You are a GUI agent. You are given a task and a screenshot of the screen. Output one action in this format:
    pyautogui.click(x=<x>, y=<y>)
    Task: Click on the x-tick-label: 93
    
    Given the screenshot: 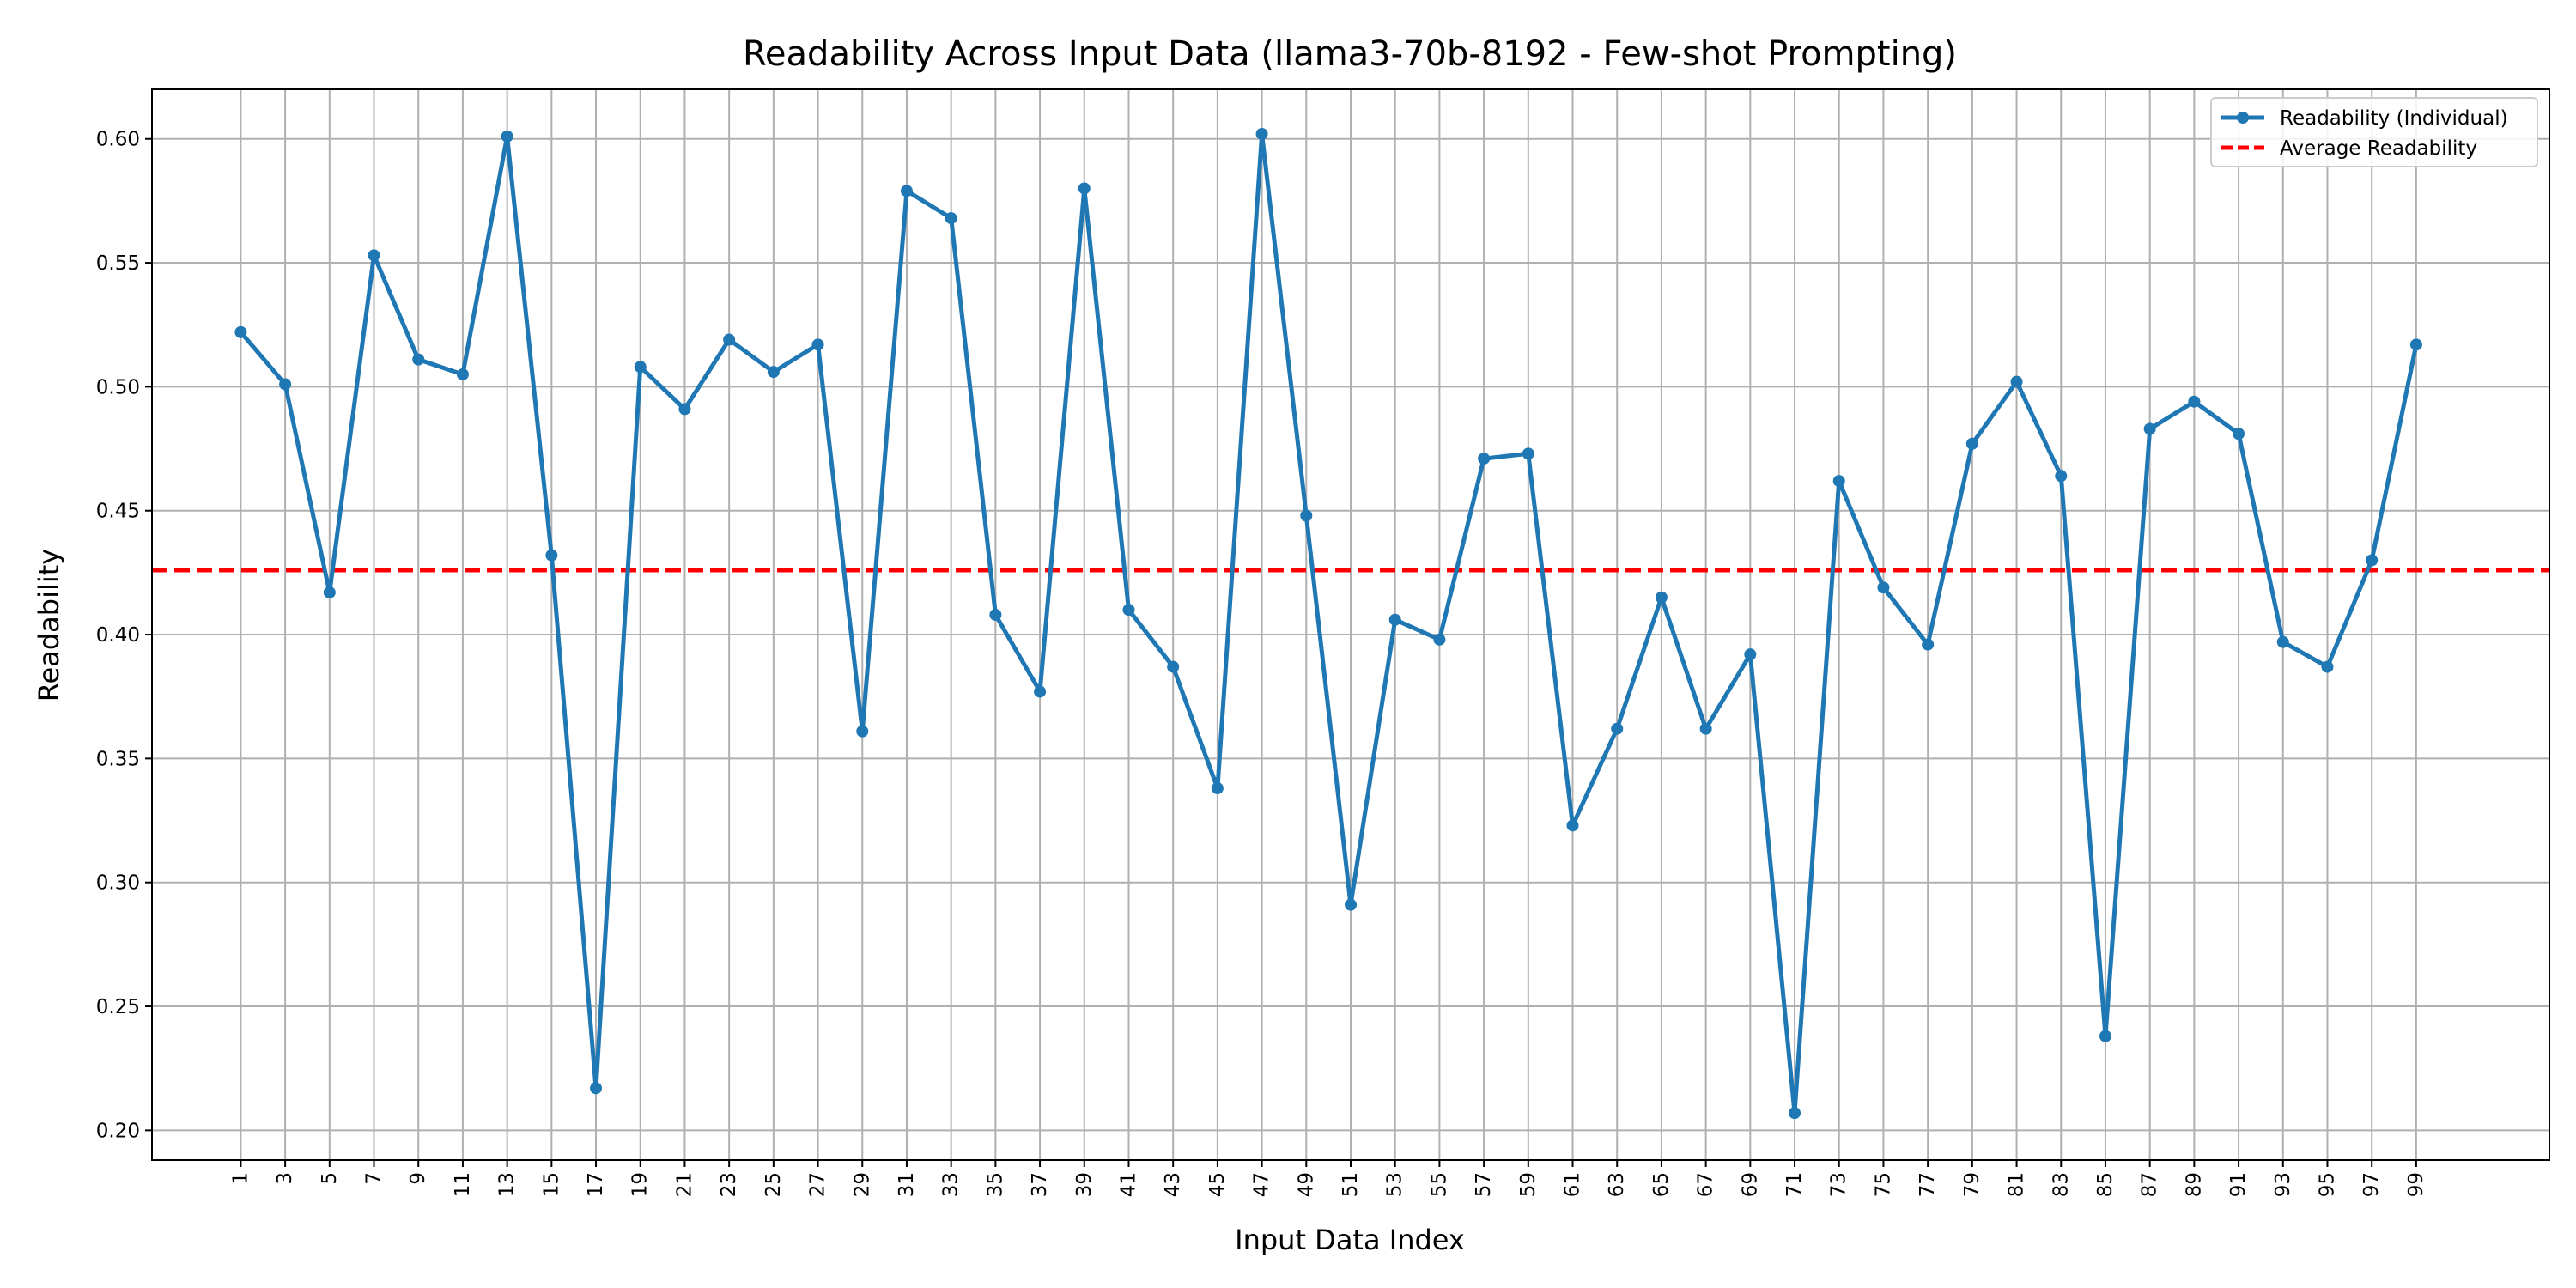 What is the action you would take?
    pyautogui.click(x=2283, y=1184)
    